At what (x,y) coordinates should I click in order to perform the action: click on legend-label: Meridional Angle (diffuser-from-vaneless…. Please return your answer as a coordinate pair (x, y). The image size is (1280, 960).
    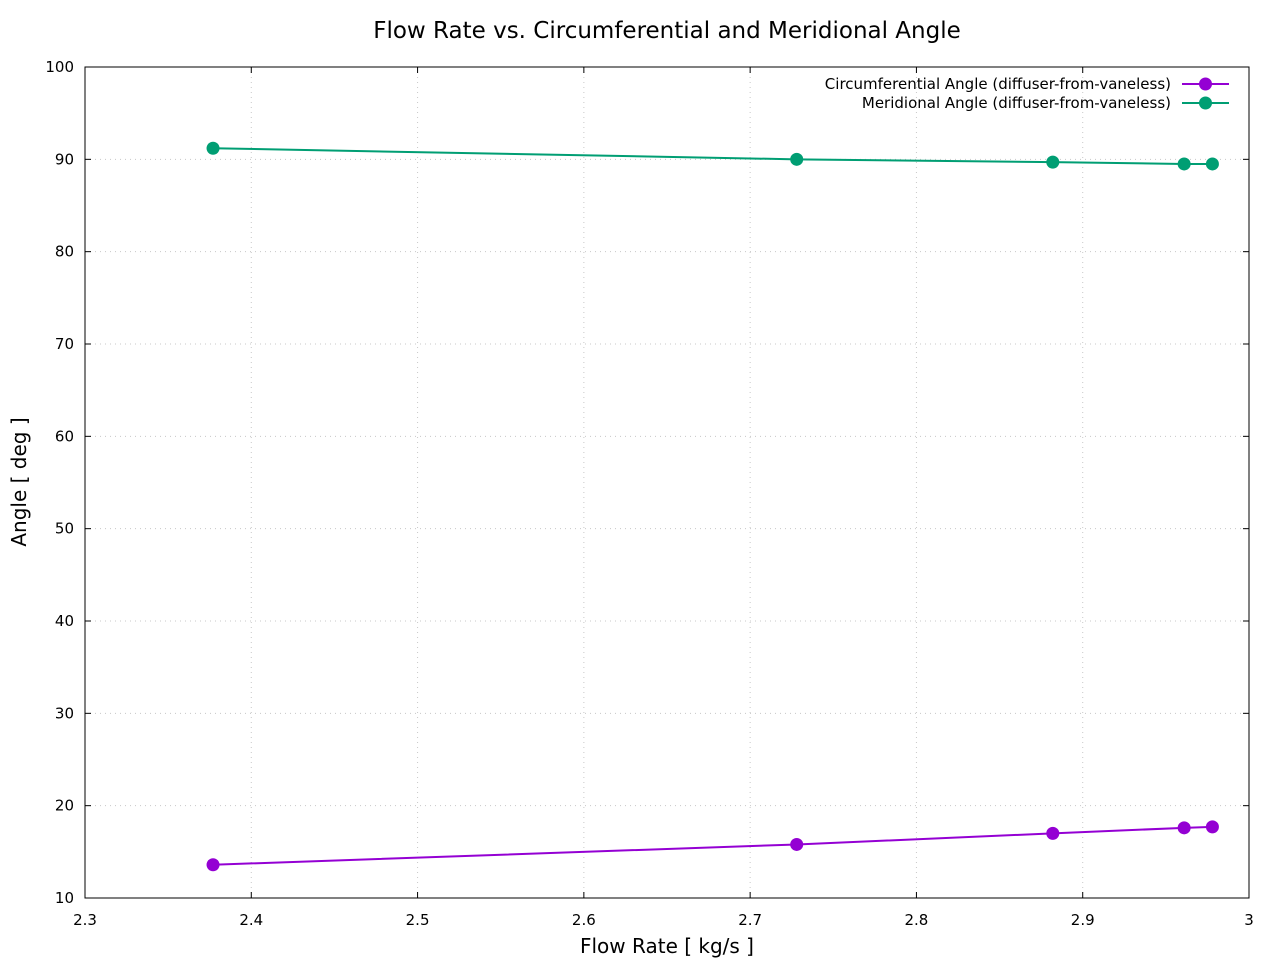
    Looking at the image, I should click on (1016, 103).